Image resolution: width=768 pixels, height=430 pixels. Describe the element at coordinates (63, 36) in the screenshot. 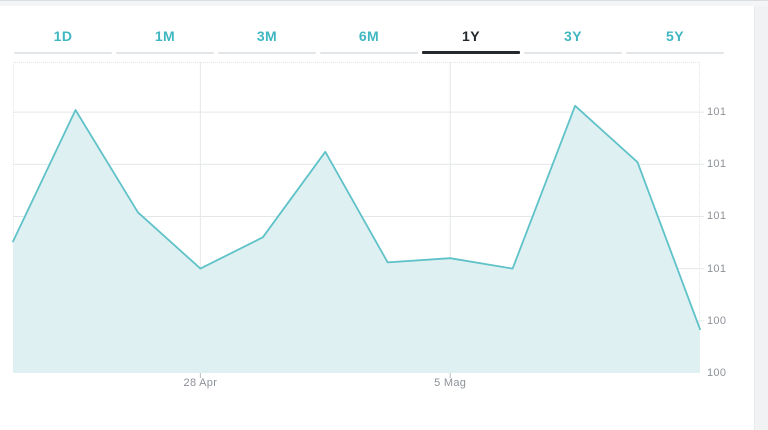

I see `tab-1d-label: 1D` at that location.